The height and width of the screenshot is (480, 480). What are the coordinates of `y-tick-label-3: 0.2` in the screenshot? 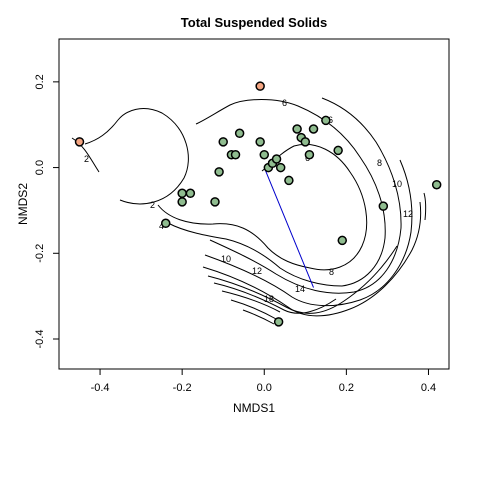 It's located at (40, 81).